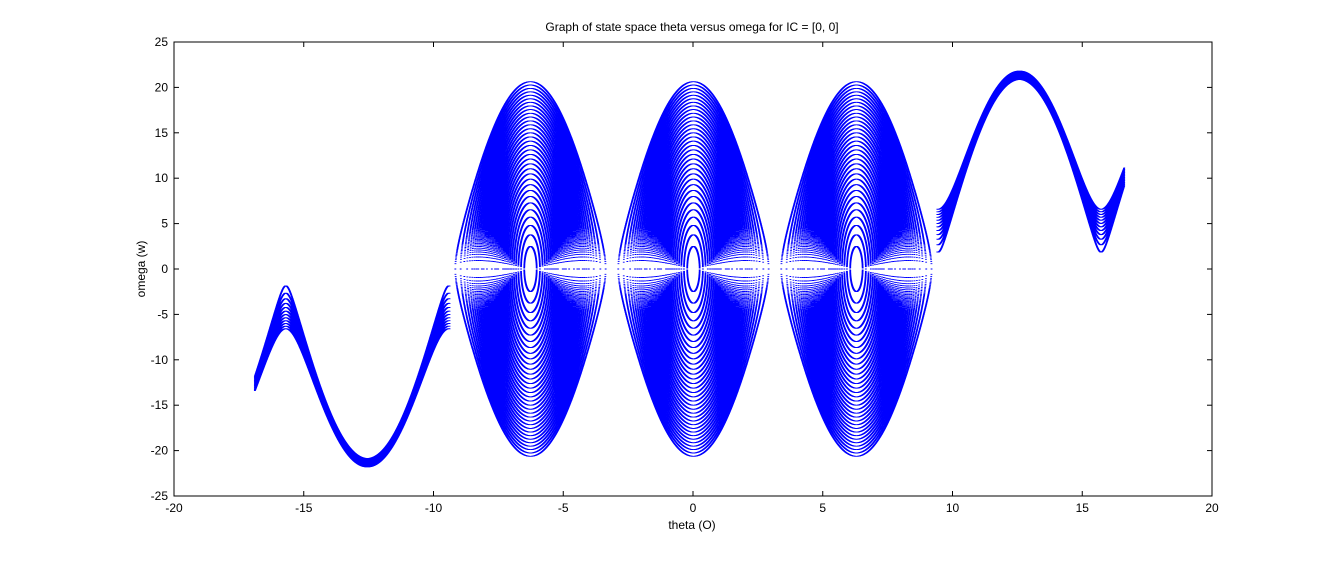 This screenshot has height=563, width=1339. What do you see at coordinates (434, 508) in the screenshot?
I see `x-tick-label: -10` at bounding box center [434, 508].